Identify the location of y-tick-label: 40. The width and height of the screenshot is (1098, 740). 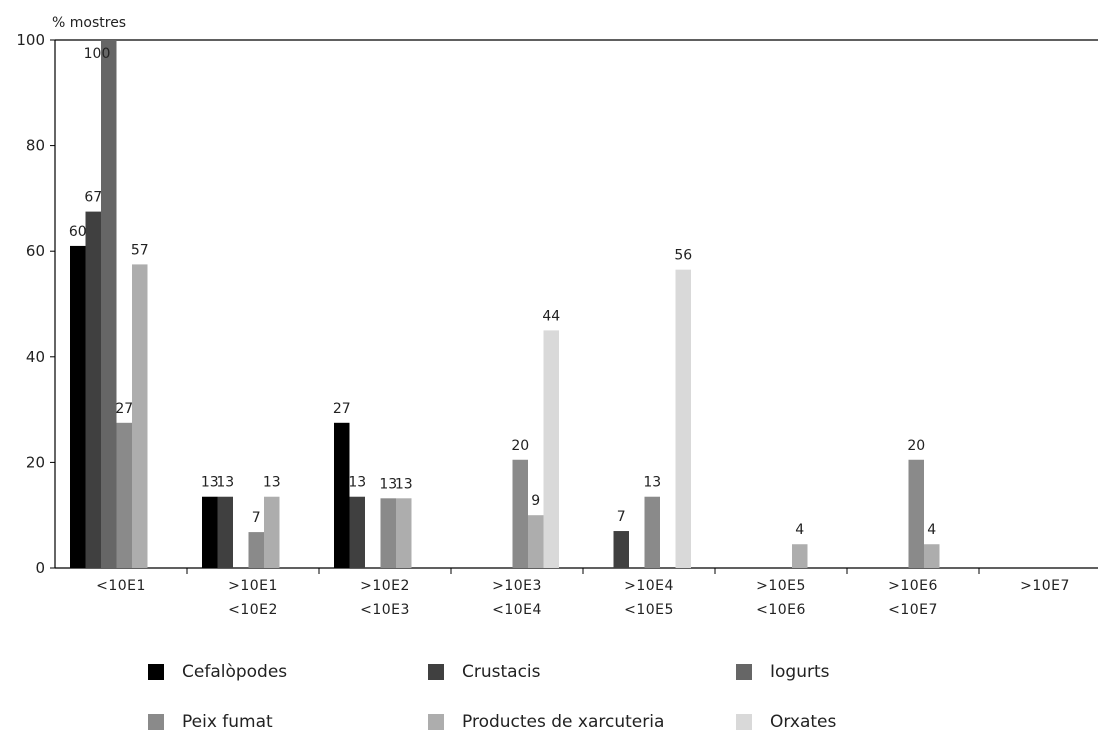
(35, 357).